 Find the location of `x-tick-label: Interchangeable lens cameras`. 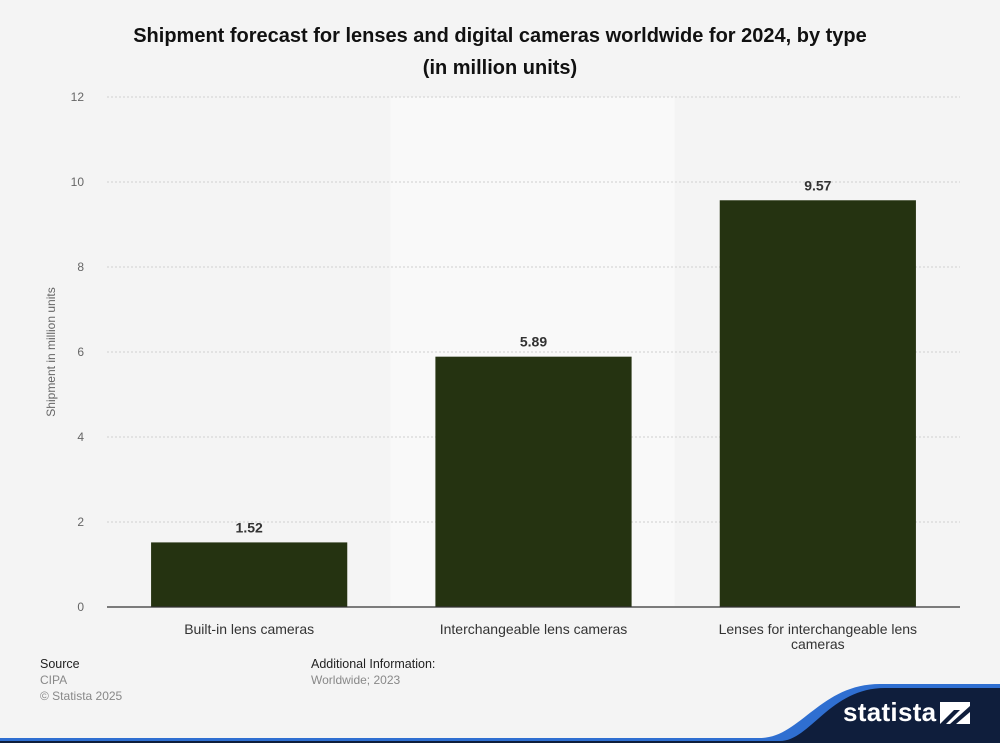

x-tick-label: Interchangeable lens cameras is located at coordinates (534, 629).